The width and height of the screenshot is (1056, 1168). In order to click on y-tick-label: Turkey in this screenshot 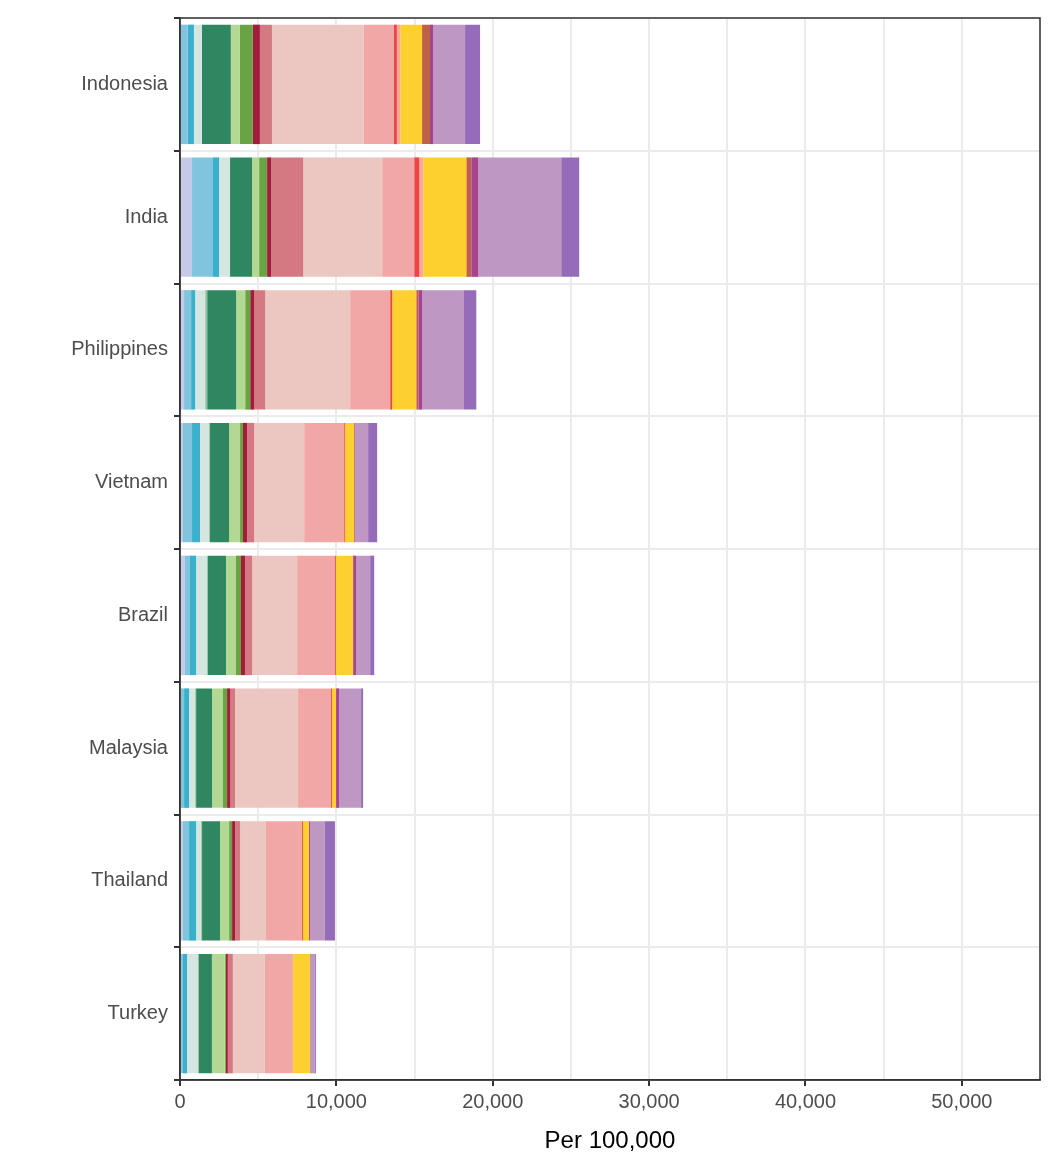, I will do `click(137, 1012)`.